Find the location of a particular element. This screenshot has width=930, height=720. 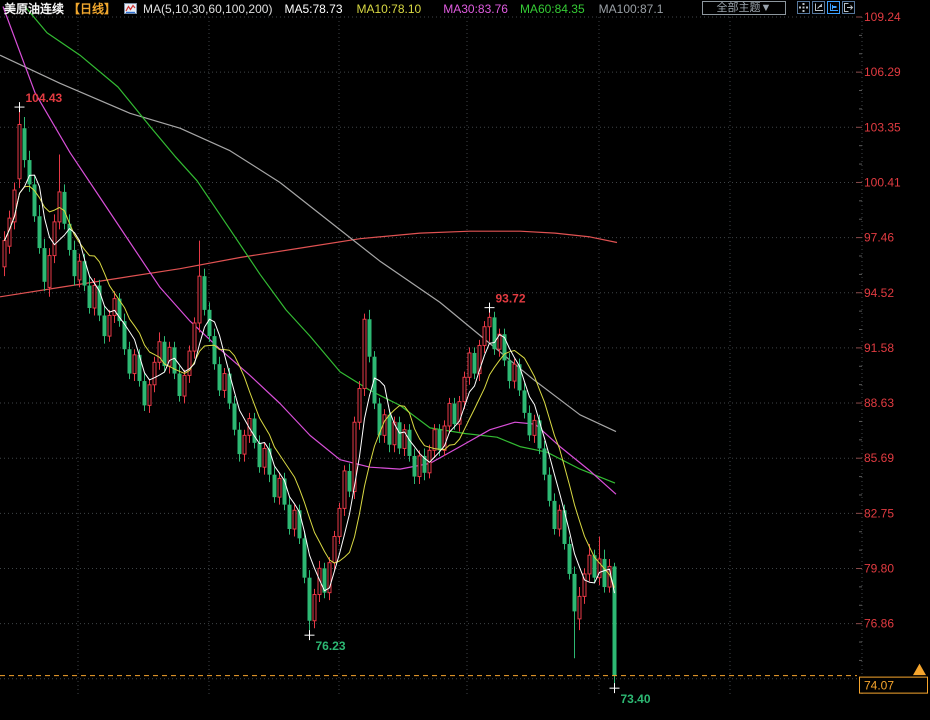

ma10-value: MA10:78.10 is located at coordinates (389, 8).